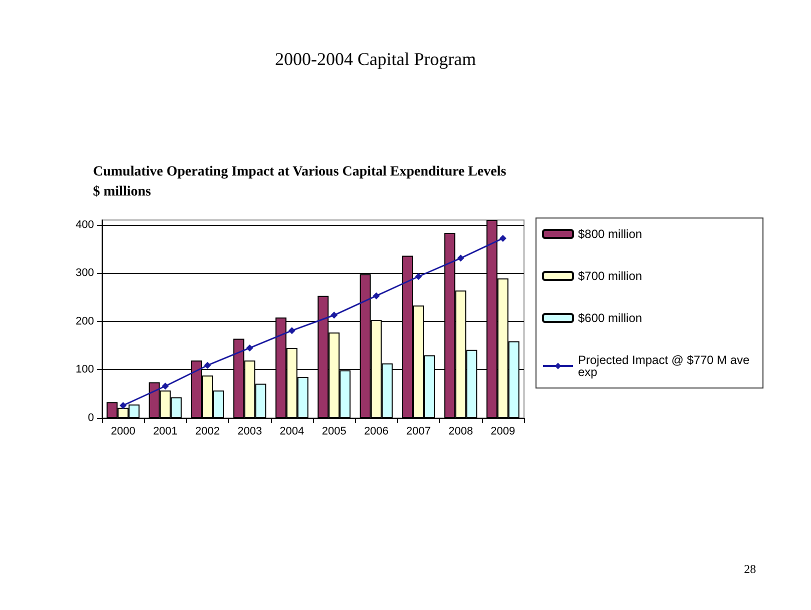  I want to click on y-tick-label: 200, so click(85, 321).